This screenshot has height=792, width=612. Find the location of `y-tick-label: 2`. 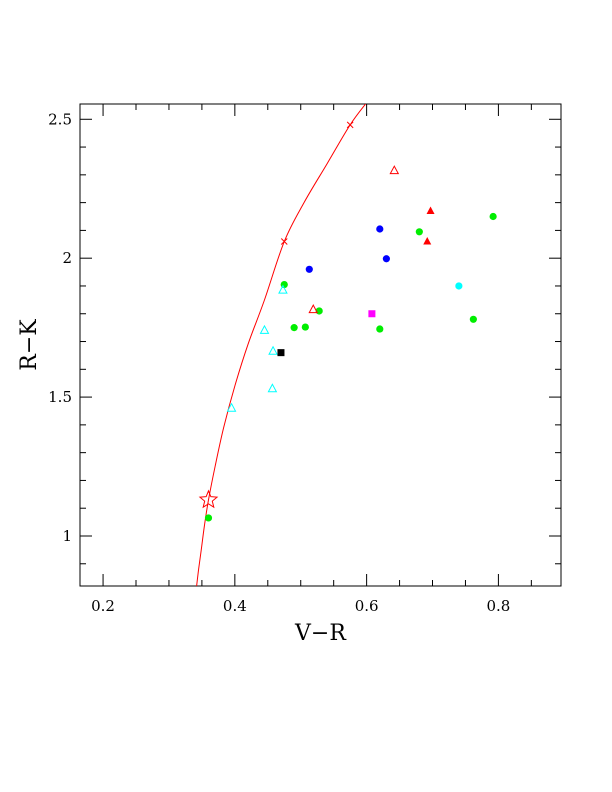

y-tick-label: 2 is located at coordinates (67, 258).